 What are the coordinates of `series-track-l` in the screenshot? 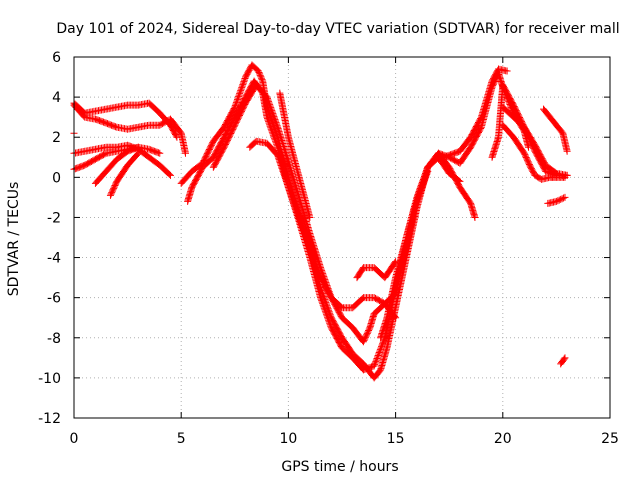 It's located at (376, 270).